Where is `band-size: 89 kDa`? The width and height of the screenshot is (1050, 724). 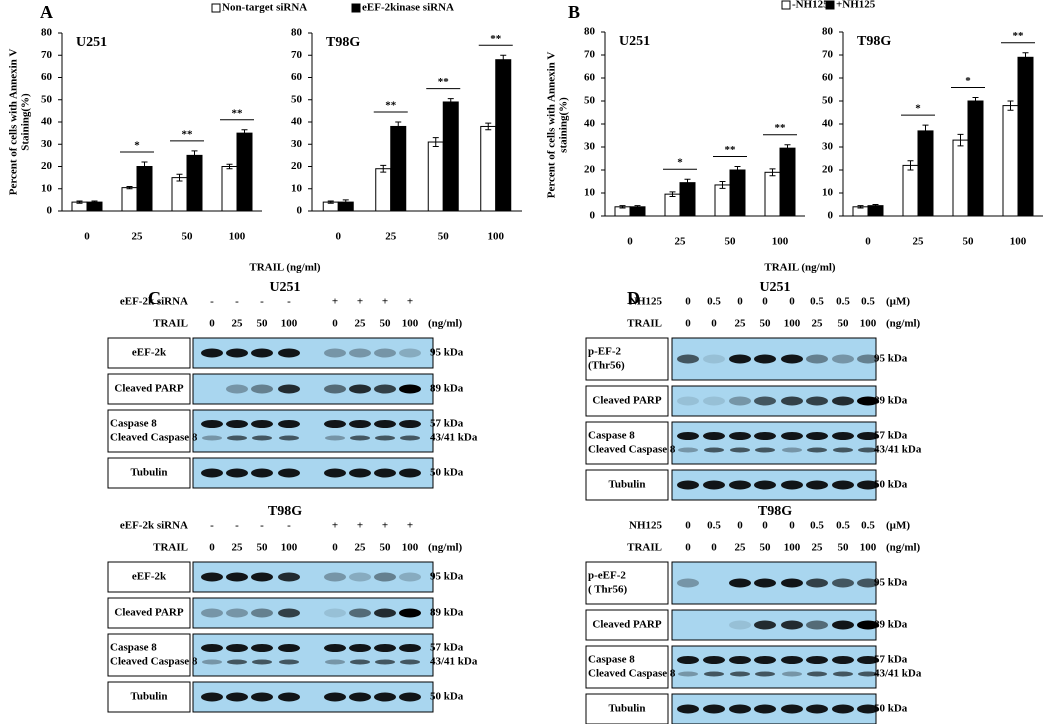 band-size: 89 kDa is located at coordinates (447, 613).